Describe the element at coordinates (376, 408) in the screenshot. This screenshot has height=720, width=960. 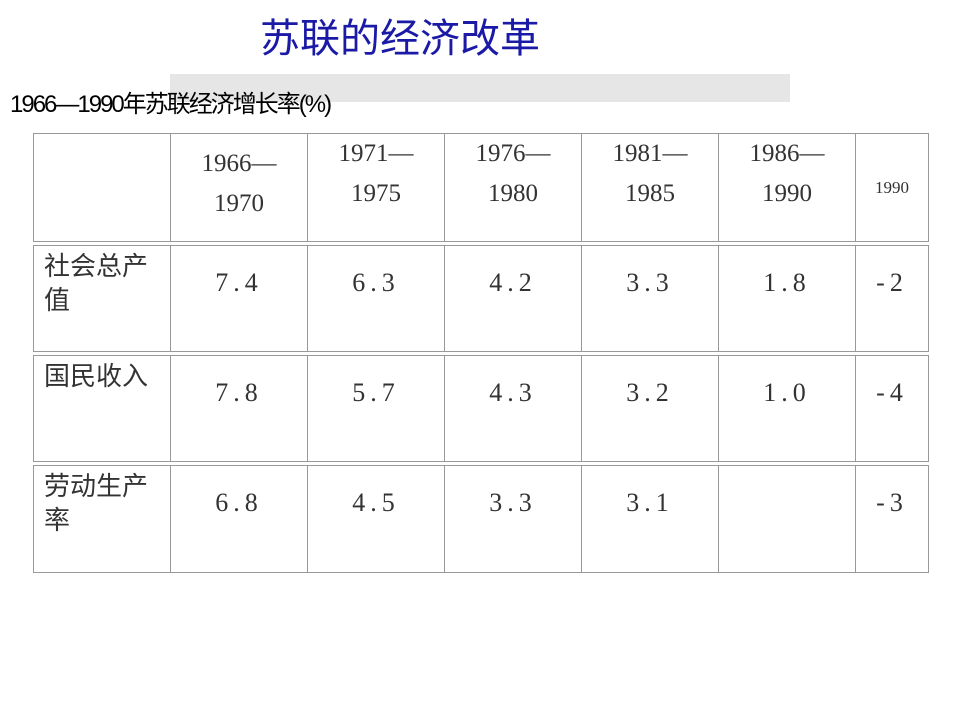
I see `value-cell: 5.7` at that location.